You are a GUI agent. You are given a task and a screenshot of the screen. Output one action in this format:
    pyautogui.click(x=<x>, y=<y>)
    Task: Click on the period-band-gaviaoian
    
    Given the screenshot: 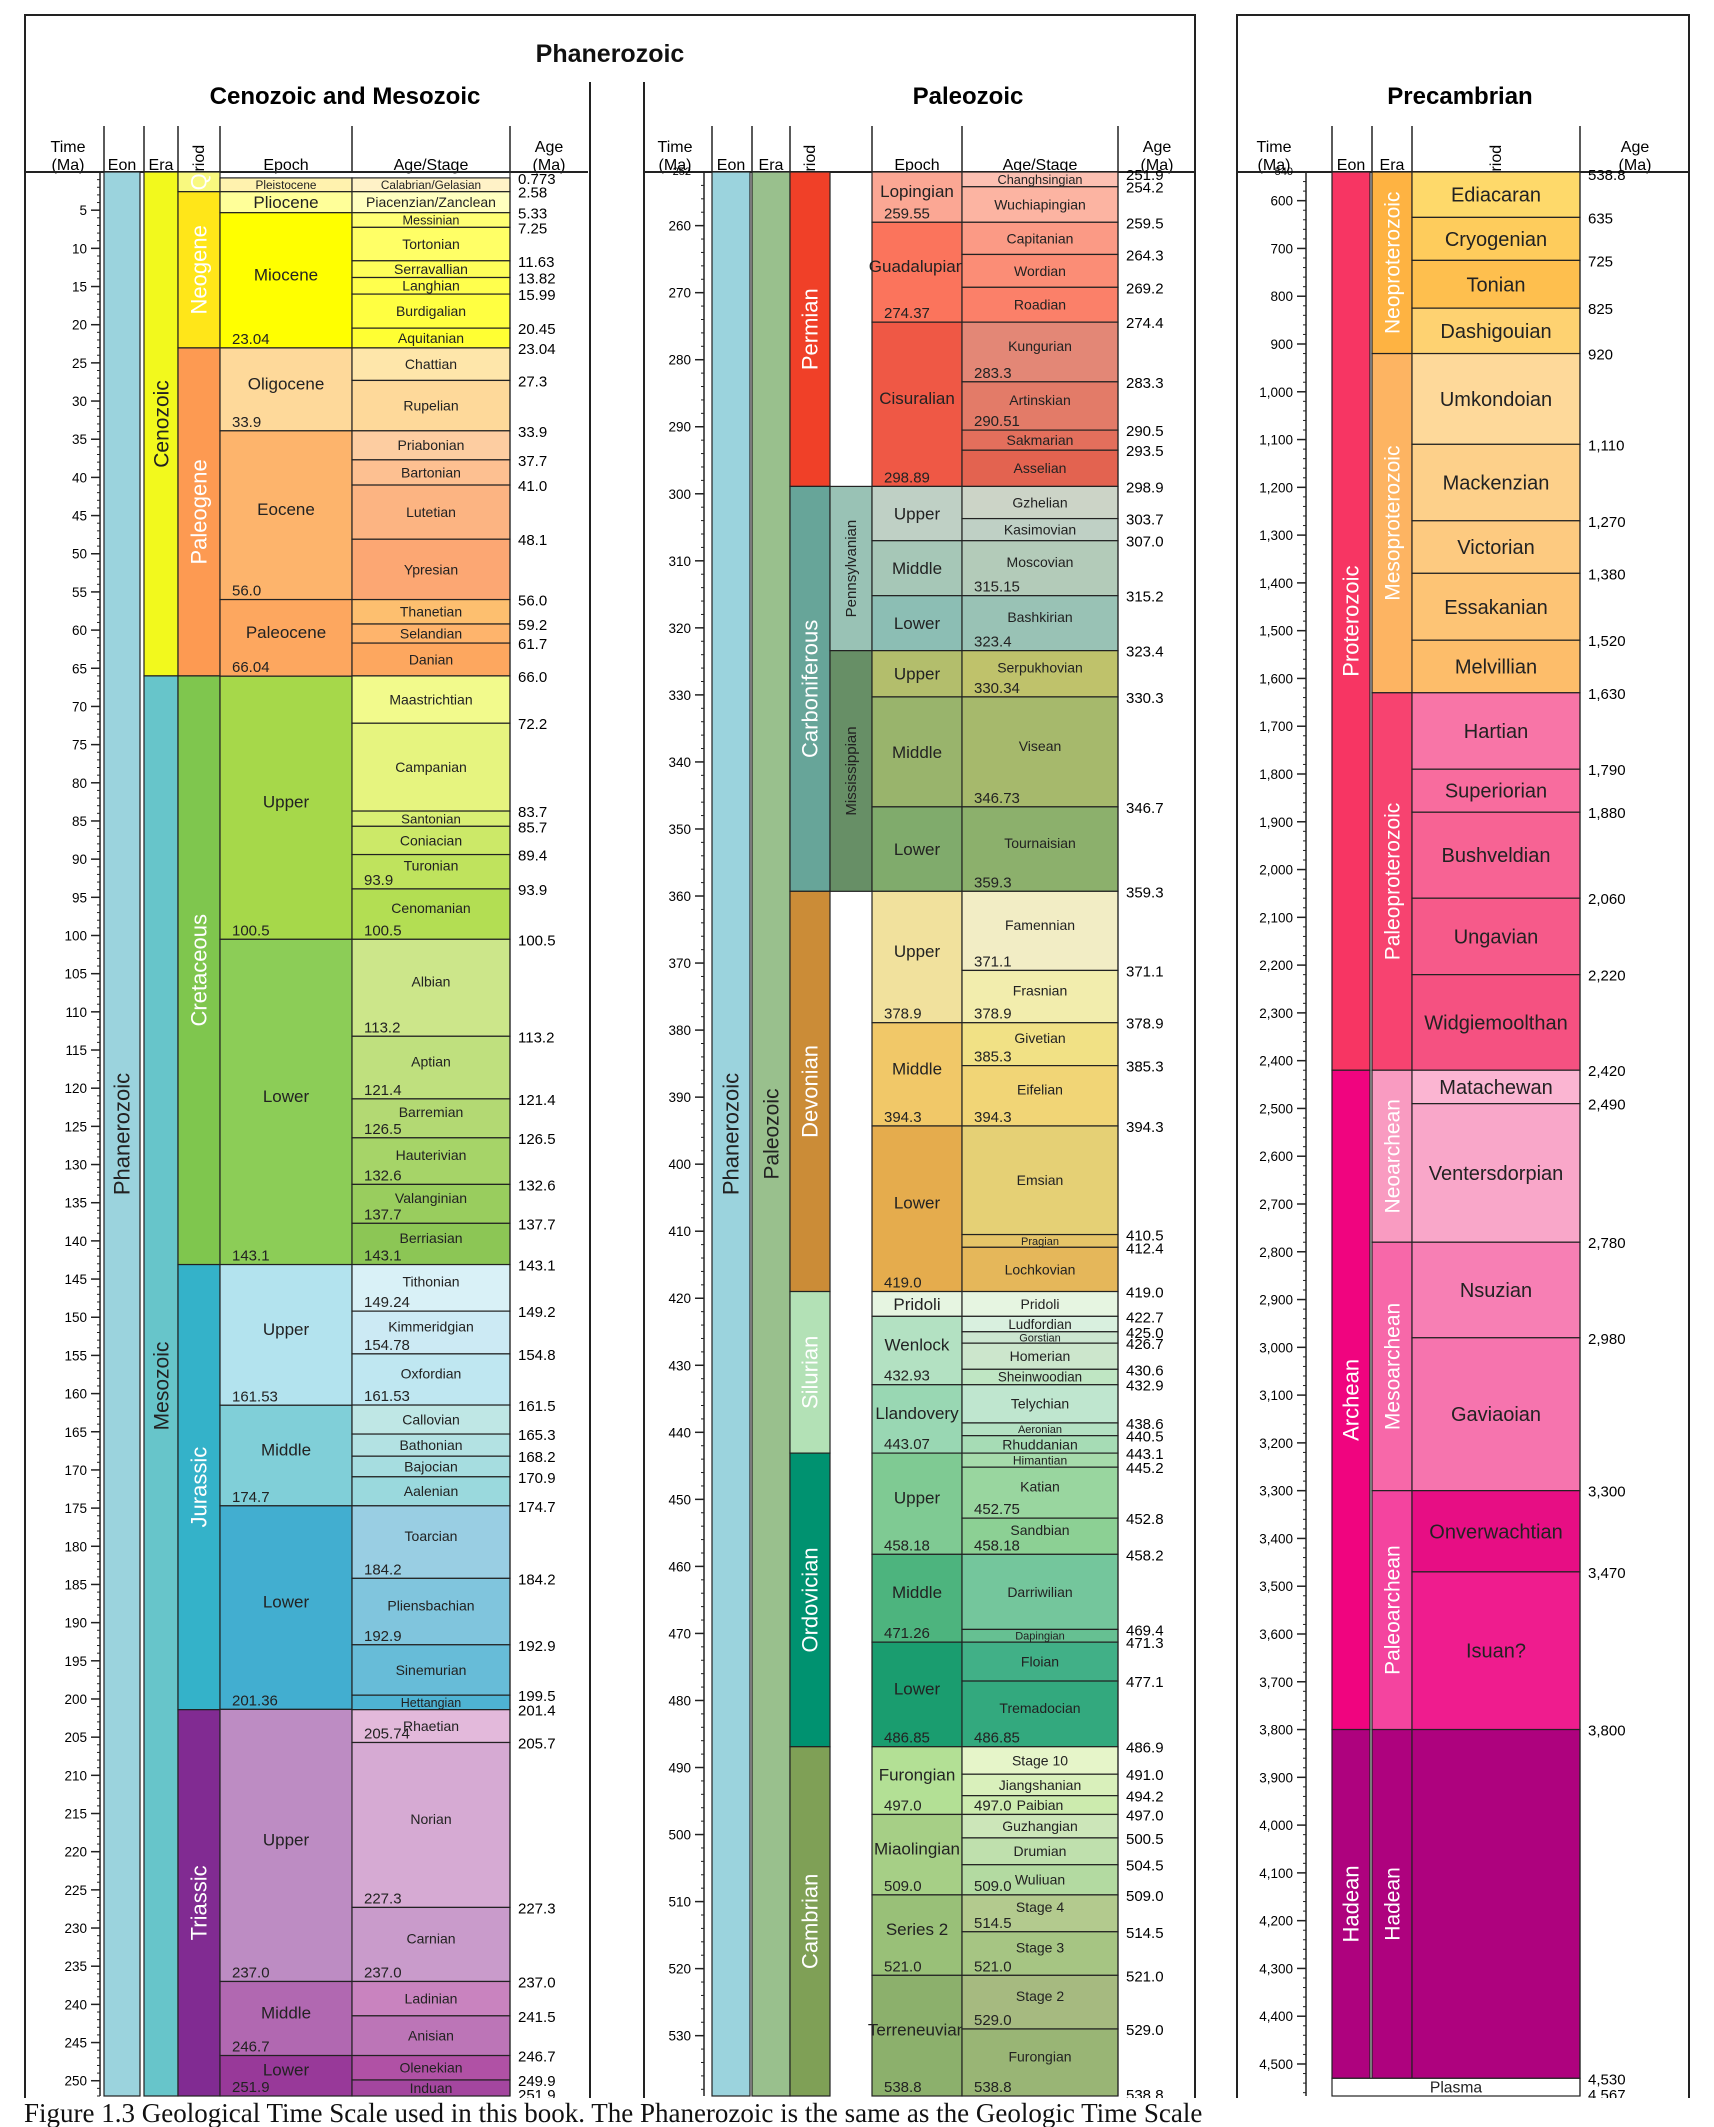 What is the action you would take?
    pyautogui.click(x=1496, y=1414)
    